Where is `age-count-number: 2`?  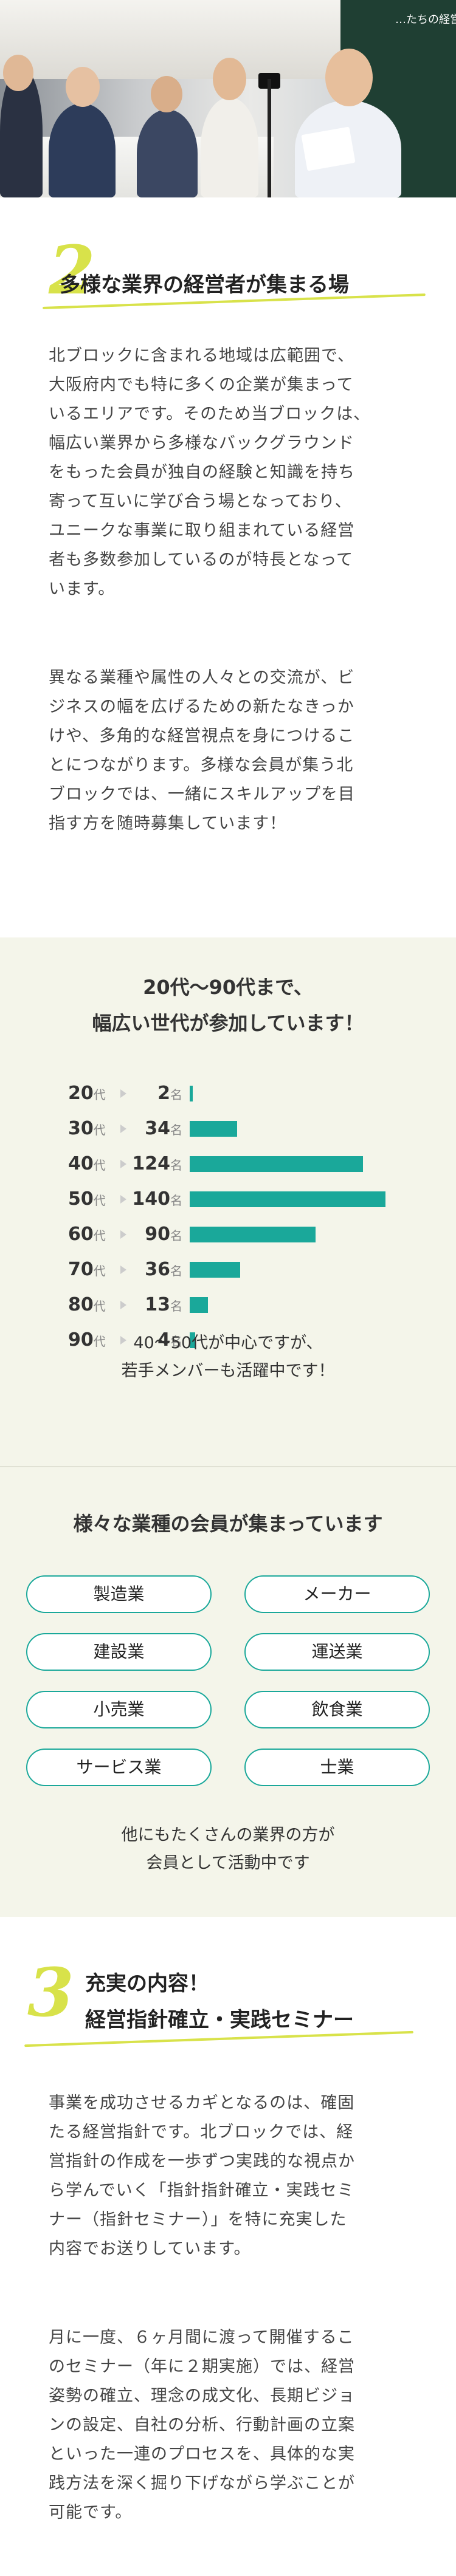
age-count-number: 2 is located at coordinates (163, 1093).